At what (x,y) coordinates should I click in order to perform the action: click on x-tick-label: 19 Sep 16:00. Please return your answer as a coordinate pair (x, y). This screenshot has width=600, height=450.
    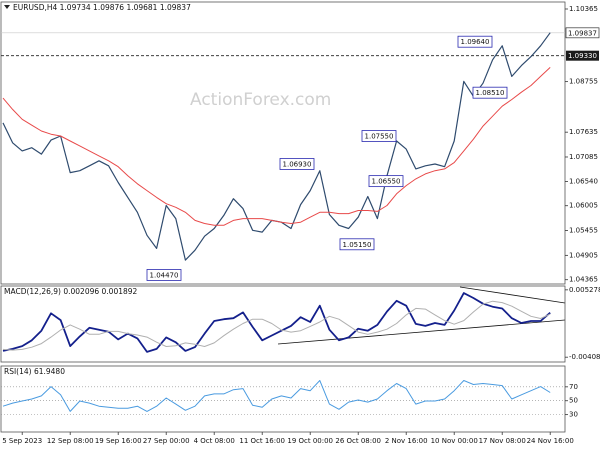
    Looking at the image, I should click on (118, 441).